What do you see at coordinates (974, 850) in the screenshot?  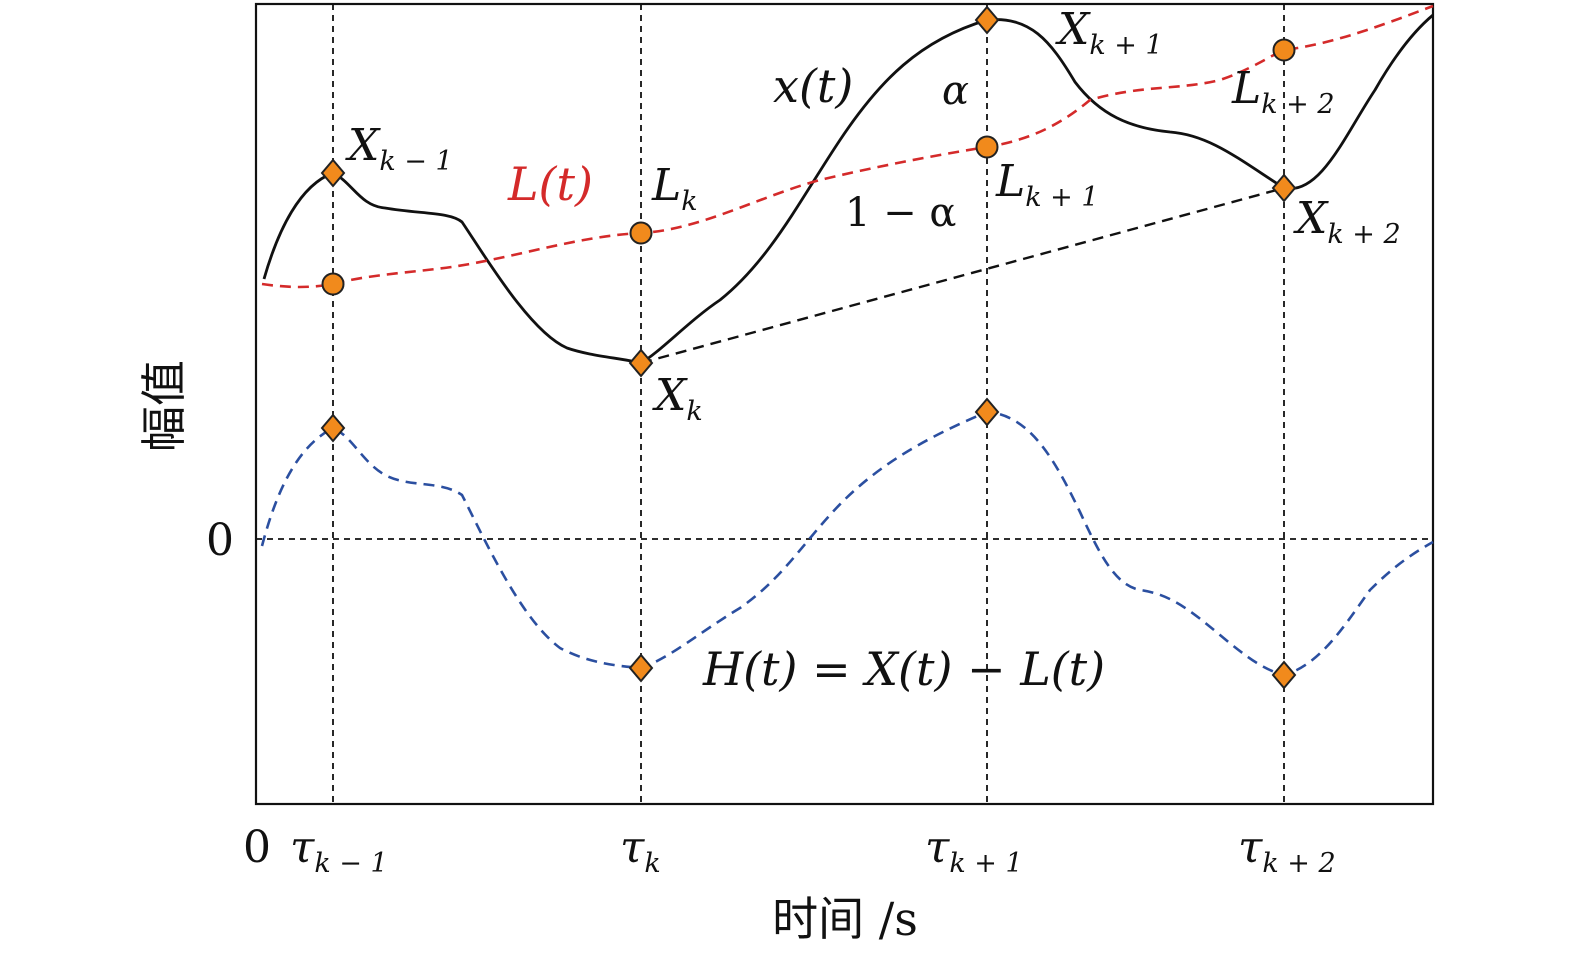 I see `tick-tau-k-plus-1: τk + 1` at bounding box center [974, 850].